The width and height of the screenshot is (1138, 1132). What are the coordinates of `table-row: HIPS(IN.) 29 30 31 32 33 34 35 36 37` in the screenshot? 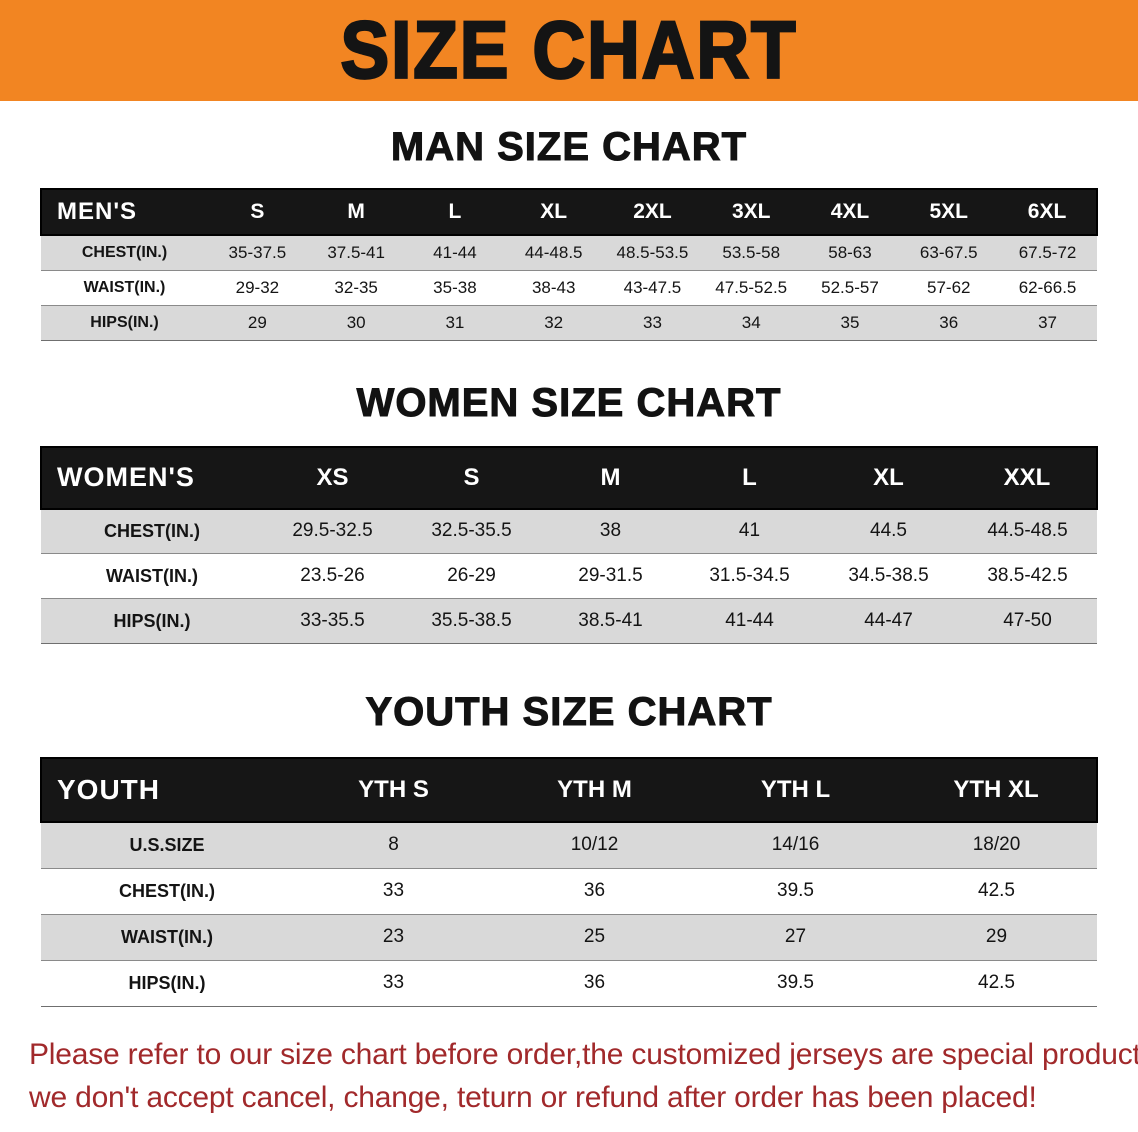 It's located at (569, 322).